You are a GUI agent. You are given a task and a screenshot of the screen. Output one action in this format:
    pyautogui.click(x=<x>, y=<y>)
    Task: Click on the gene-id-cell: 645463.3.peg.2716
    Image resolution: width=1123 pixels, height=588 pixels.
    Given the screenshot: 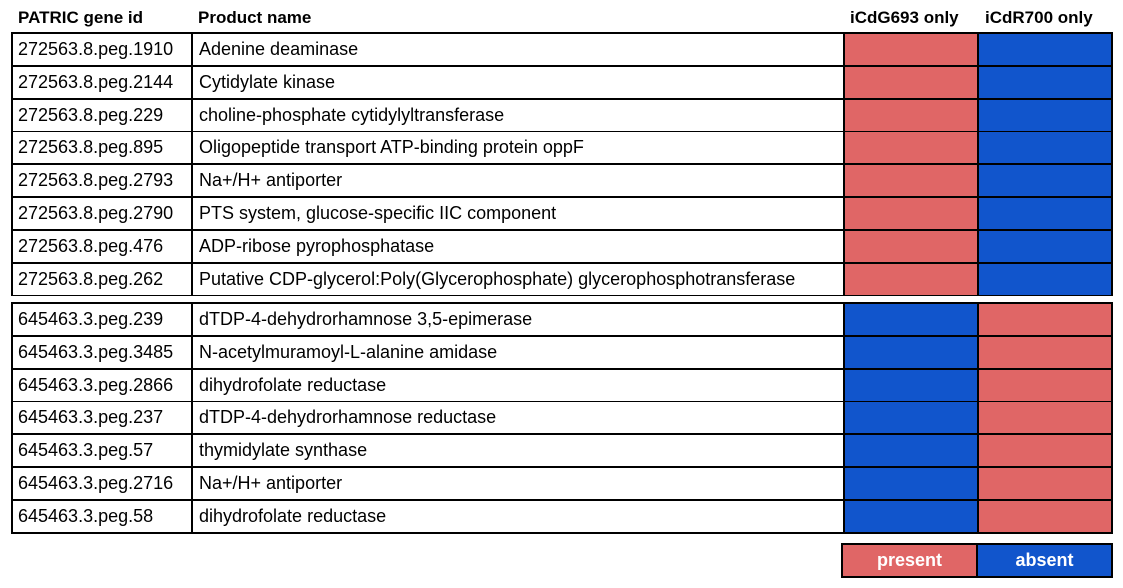 What is the action you would take?
    pyautogui.click(x=102, y=483)
    